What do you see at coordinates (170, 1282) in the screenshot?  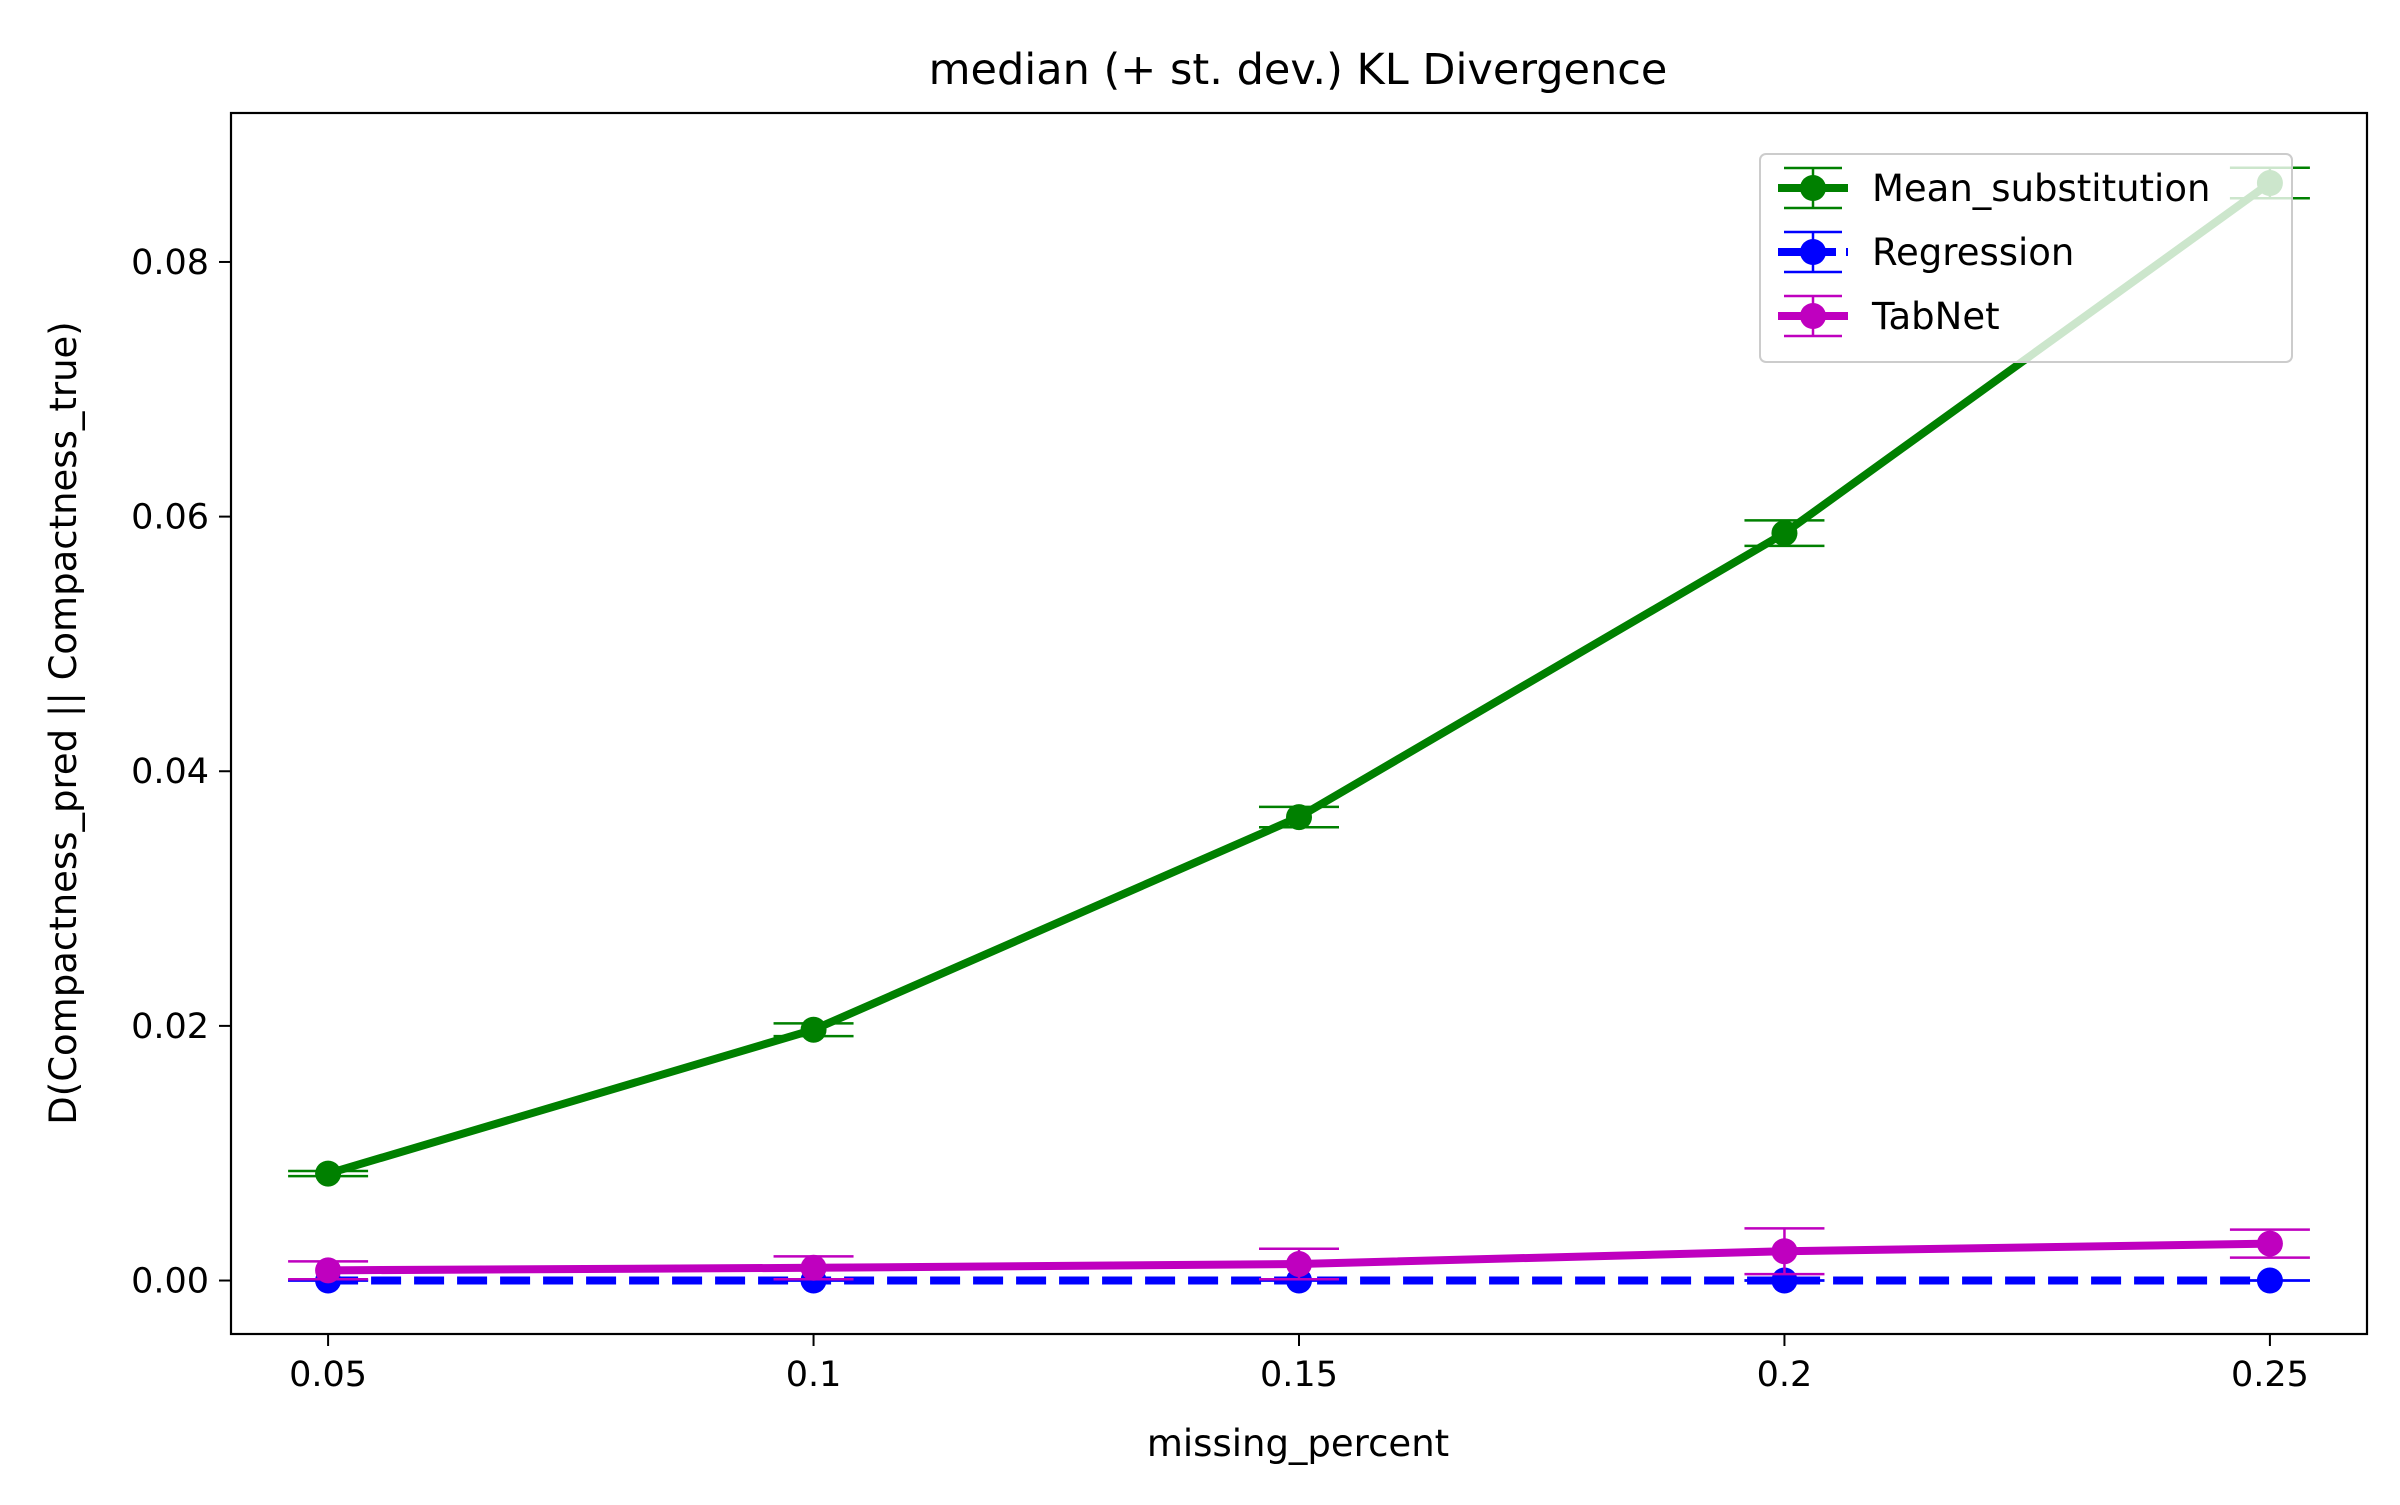 I see `y-tick-label: 0.00` at bounding box center [170, 1282].